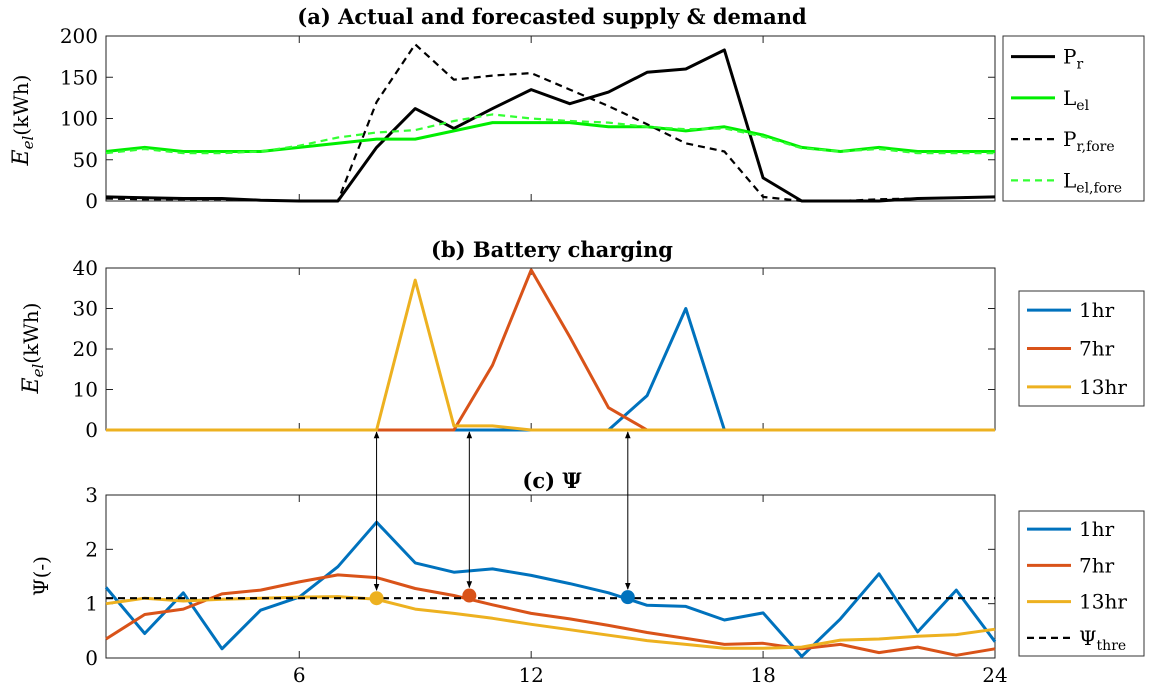 The image size is (1150, 691). I want to click on panel-c-legend-label: 13hr, so click(1103, 602).